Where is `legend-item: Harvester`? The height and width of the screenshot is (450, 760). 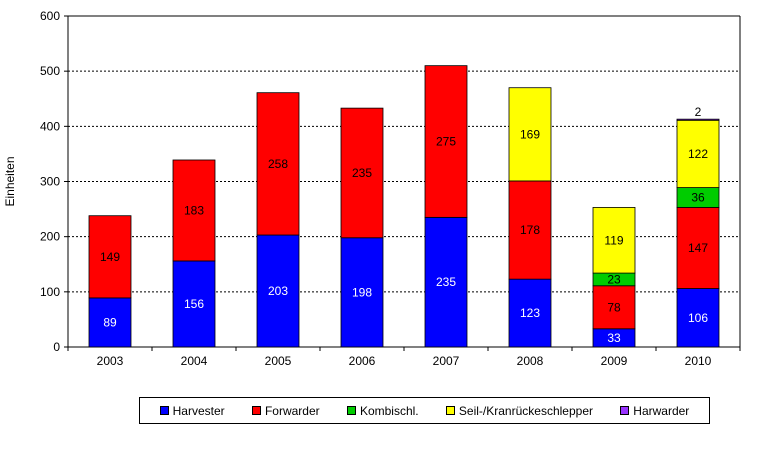
legend-item: Harvester is located at coordinates (192, 410).